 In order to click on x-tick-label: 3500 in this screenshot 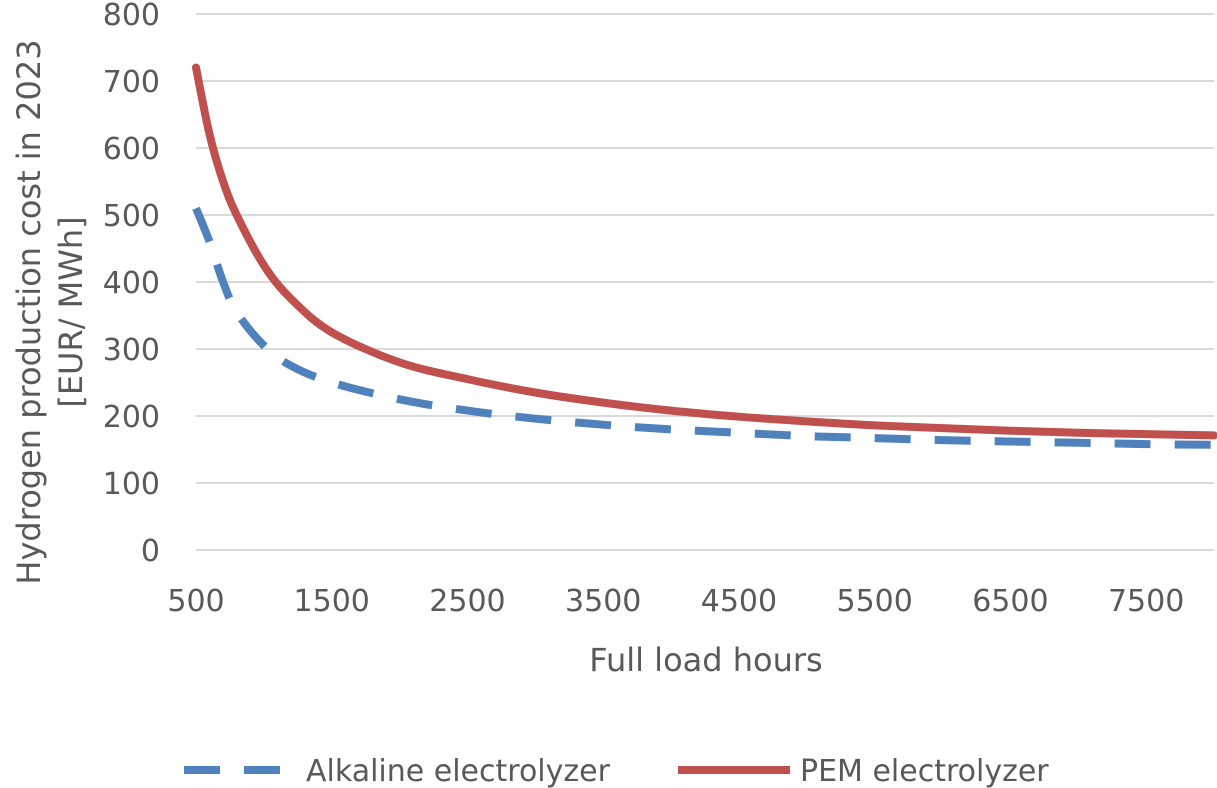, I will do `click(603, 601)`.